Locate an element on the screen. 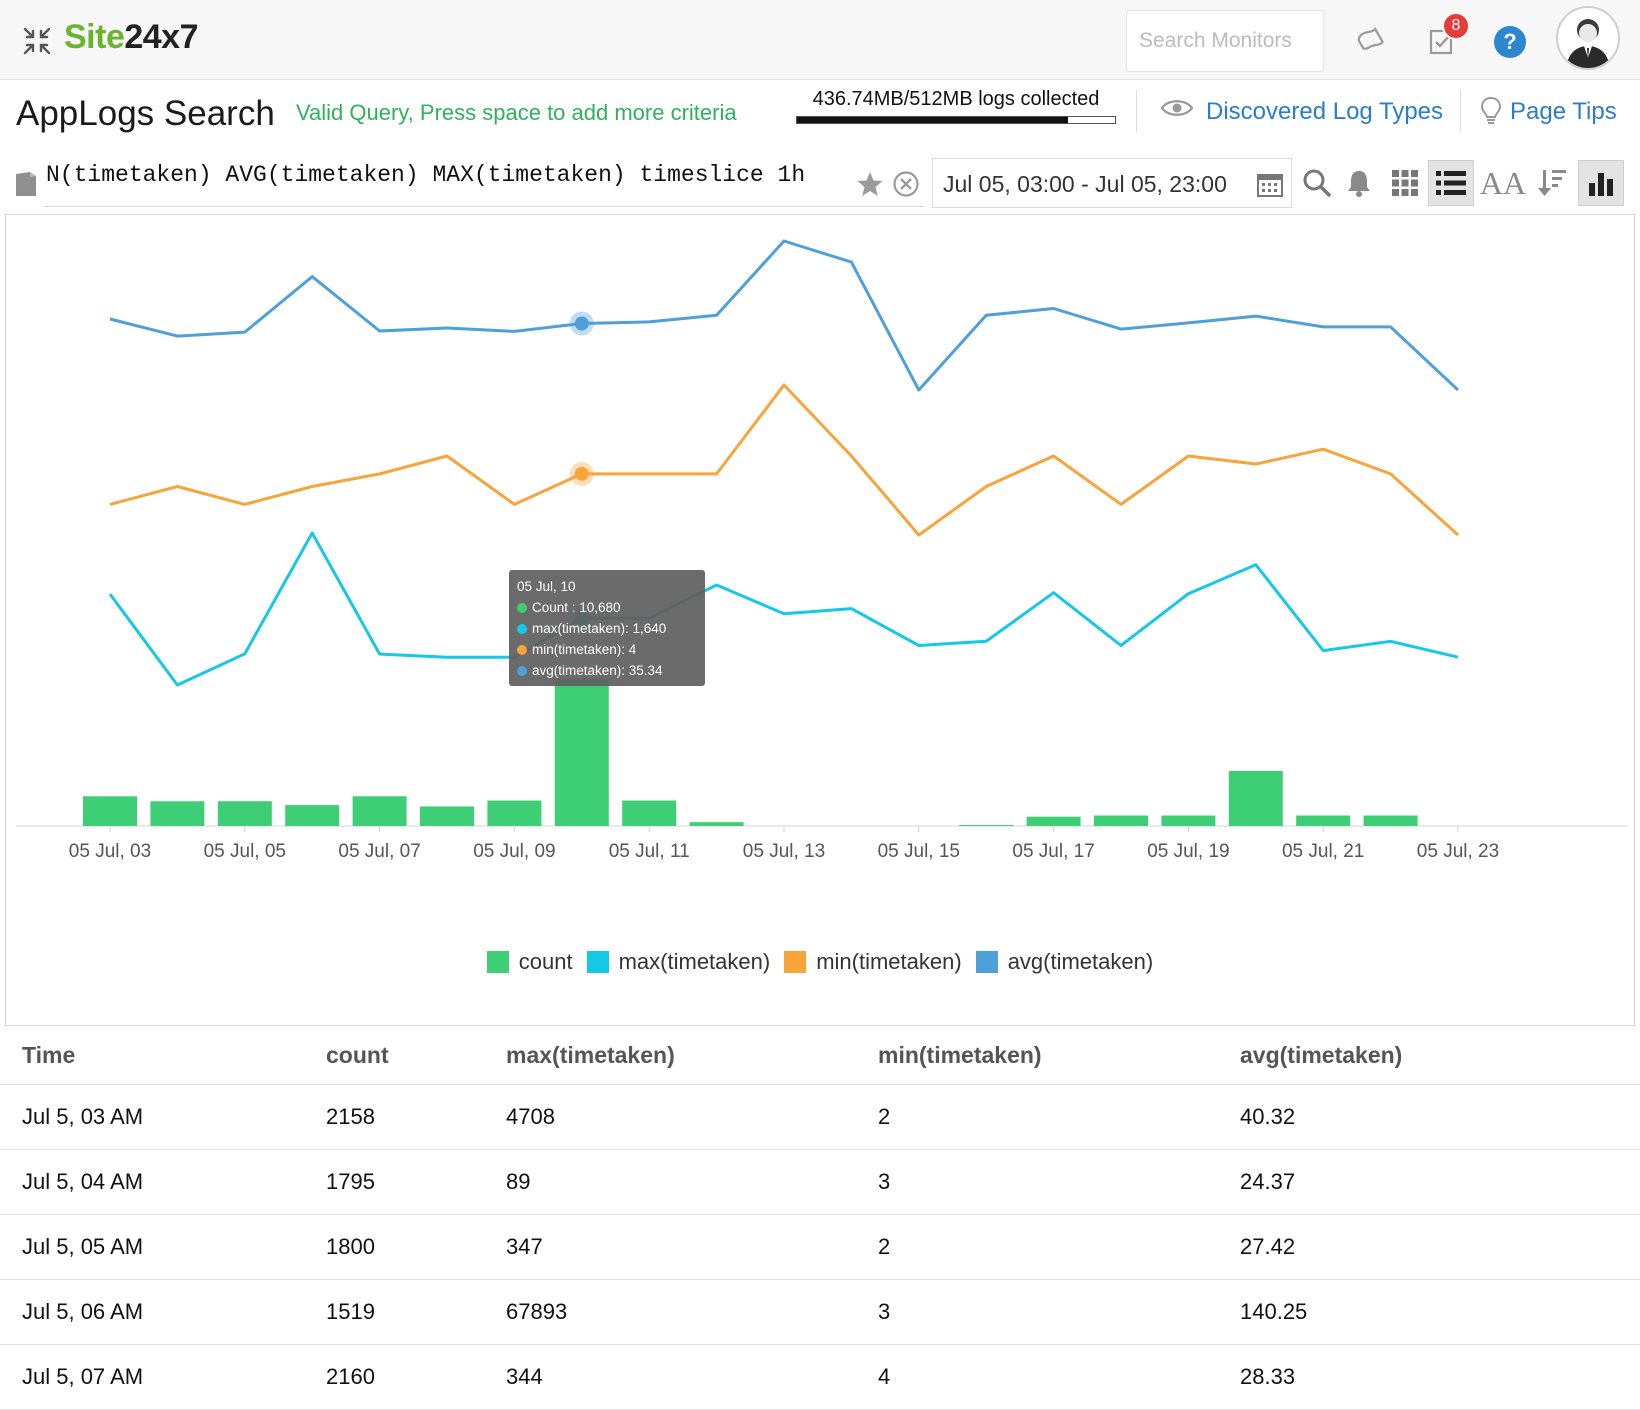 The width and height of the screenshot is (1640, 1410). sort-icon is located at coordinates (1553, 183).